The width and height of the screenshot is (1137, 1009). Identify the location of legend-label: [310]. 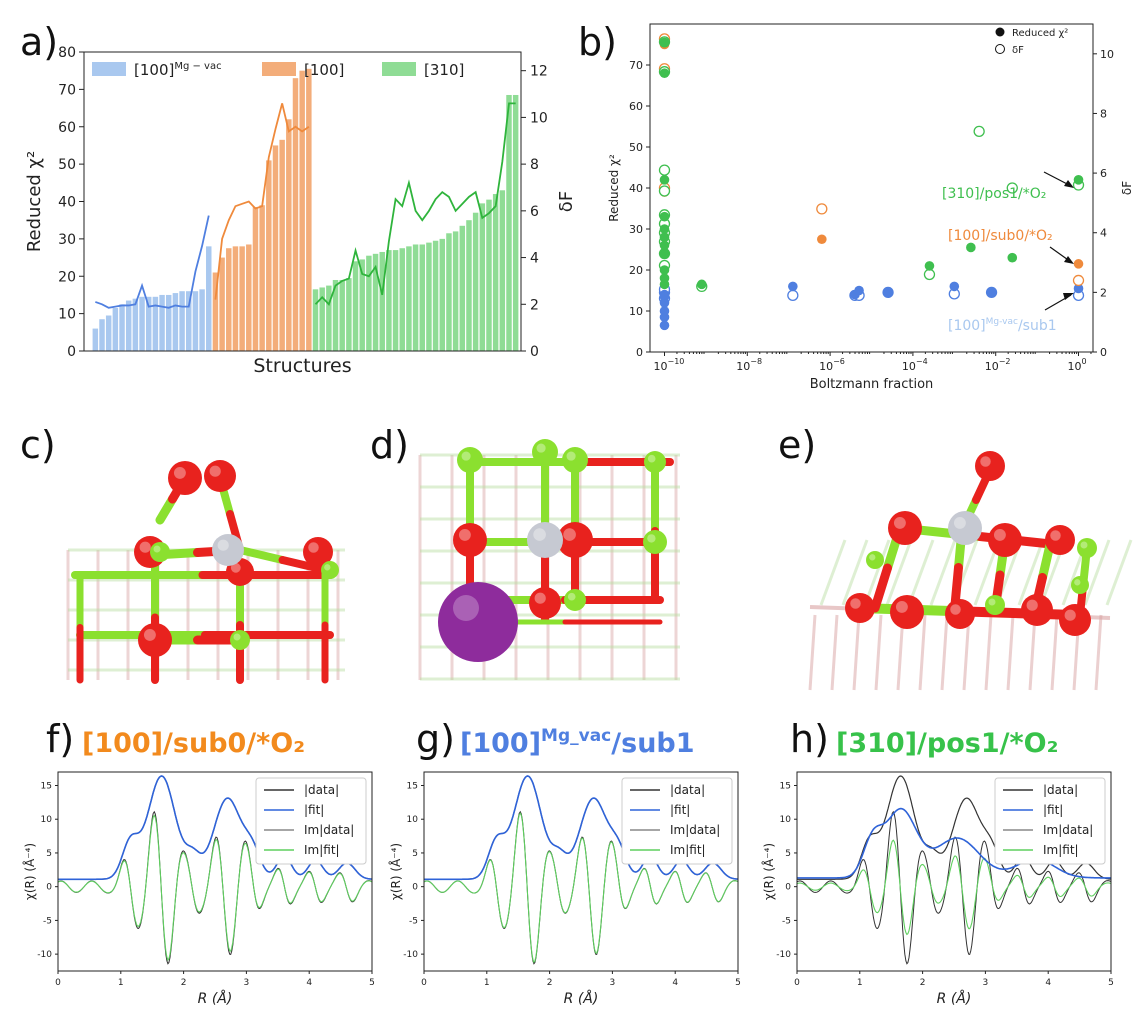
(444, 70).